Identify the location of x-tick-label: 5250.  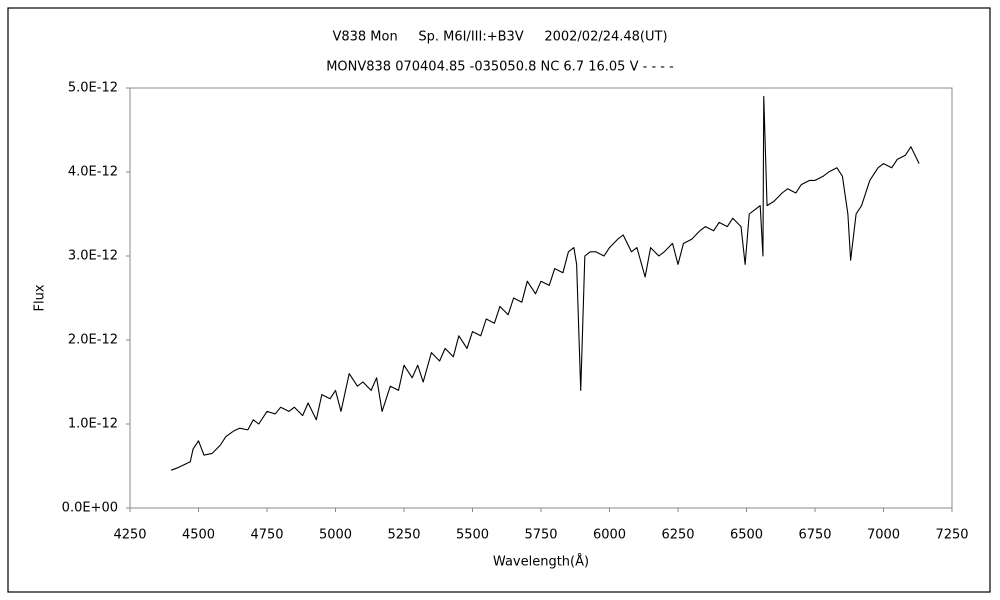
(403, 535).